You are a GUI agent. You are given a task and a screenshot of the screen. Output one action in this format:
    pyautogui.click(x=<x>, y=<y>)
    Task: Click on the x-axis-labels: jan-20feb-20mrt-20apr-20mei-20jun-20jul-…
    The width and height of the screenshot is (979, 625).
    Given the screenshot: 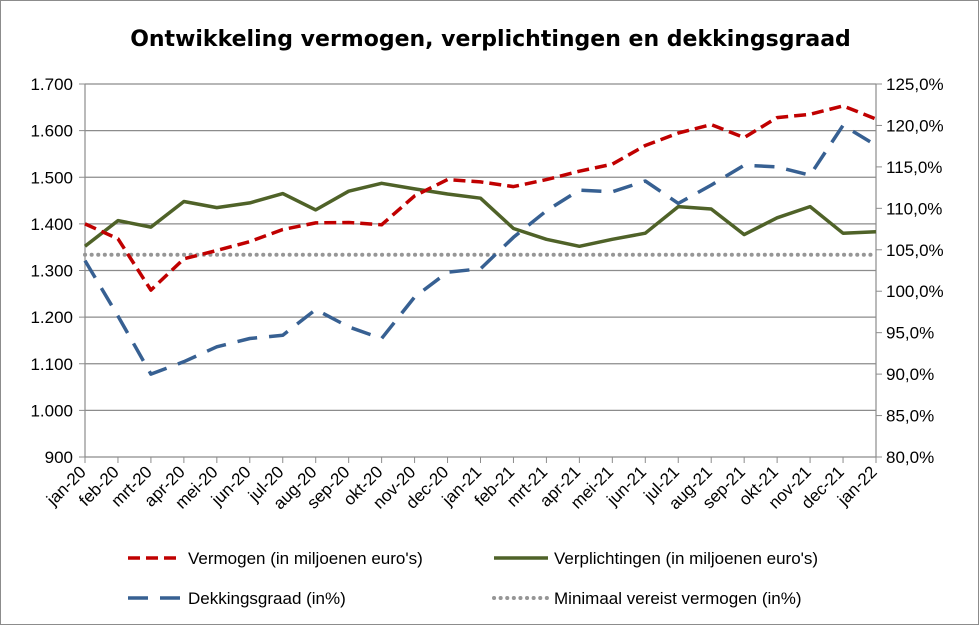 What is the action you would take?
    pyautogui.click(x=461, y=487)
    